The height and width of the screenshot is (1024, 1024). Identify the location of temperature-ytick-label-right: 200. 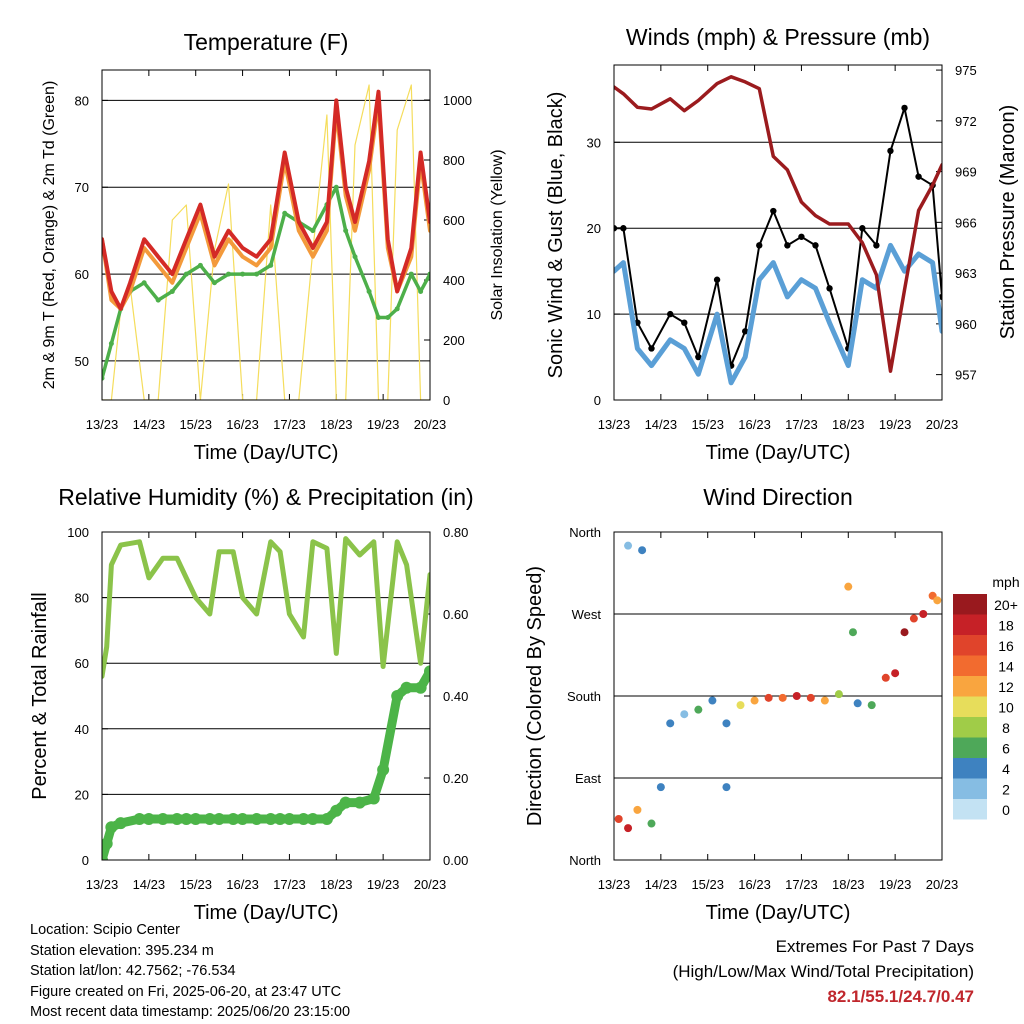
(454, 340).